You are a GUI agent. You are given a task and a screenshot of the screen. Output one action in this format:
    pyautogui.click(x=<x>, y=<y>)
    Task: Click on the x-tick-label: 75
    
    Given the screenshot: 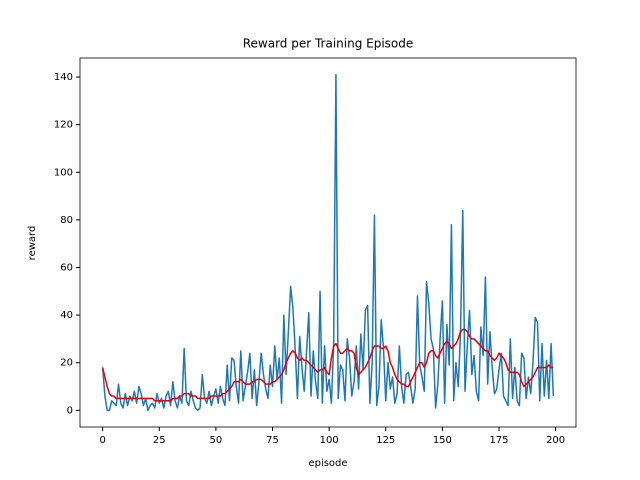 What is the action you would take?
    pyautogui.click(x=272, y=440)
    